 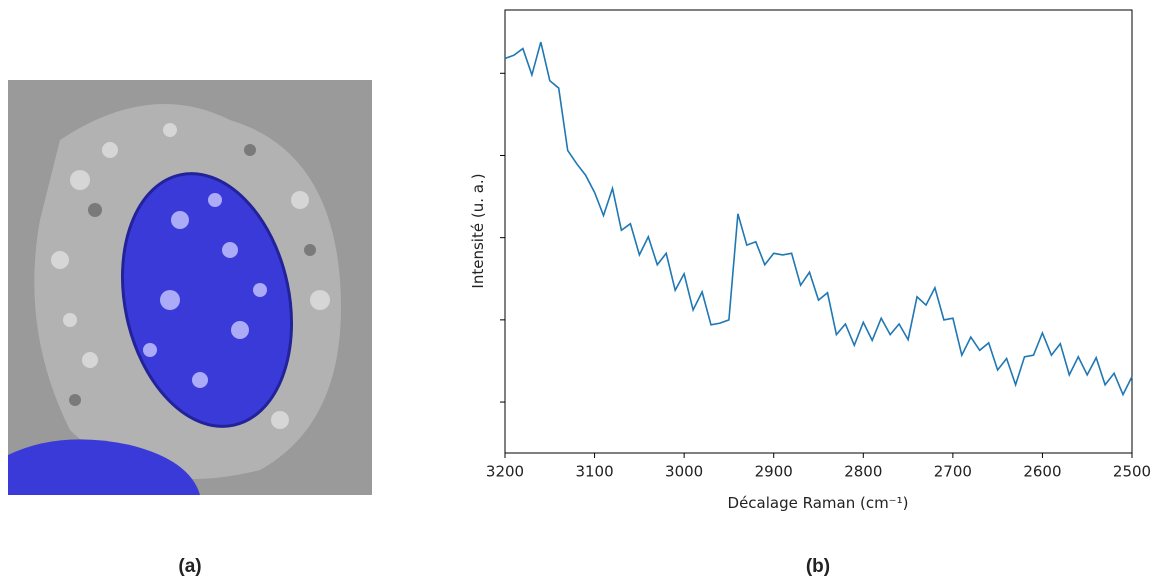 What do you see at coordinates (684, 472) in the screenshot?
I see `x-tick-label: 3000` at bounding box center [684, 472].